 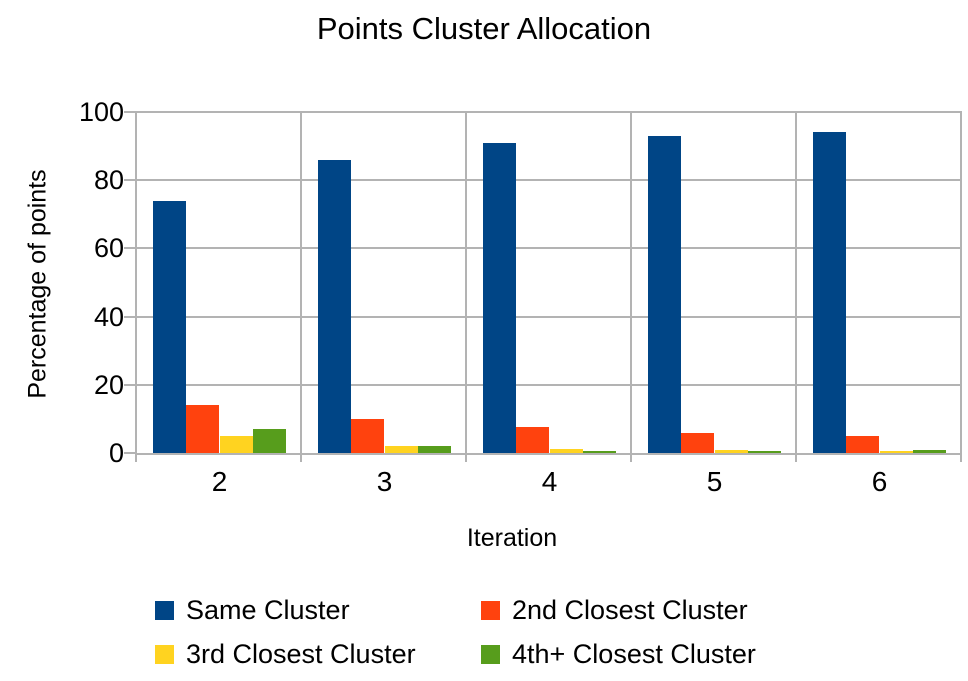 I want to click on legend-label: 3rd Closest Cluster, so click(x=301, y=654).